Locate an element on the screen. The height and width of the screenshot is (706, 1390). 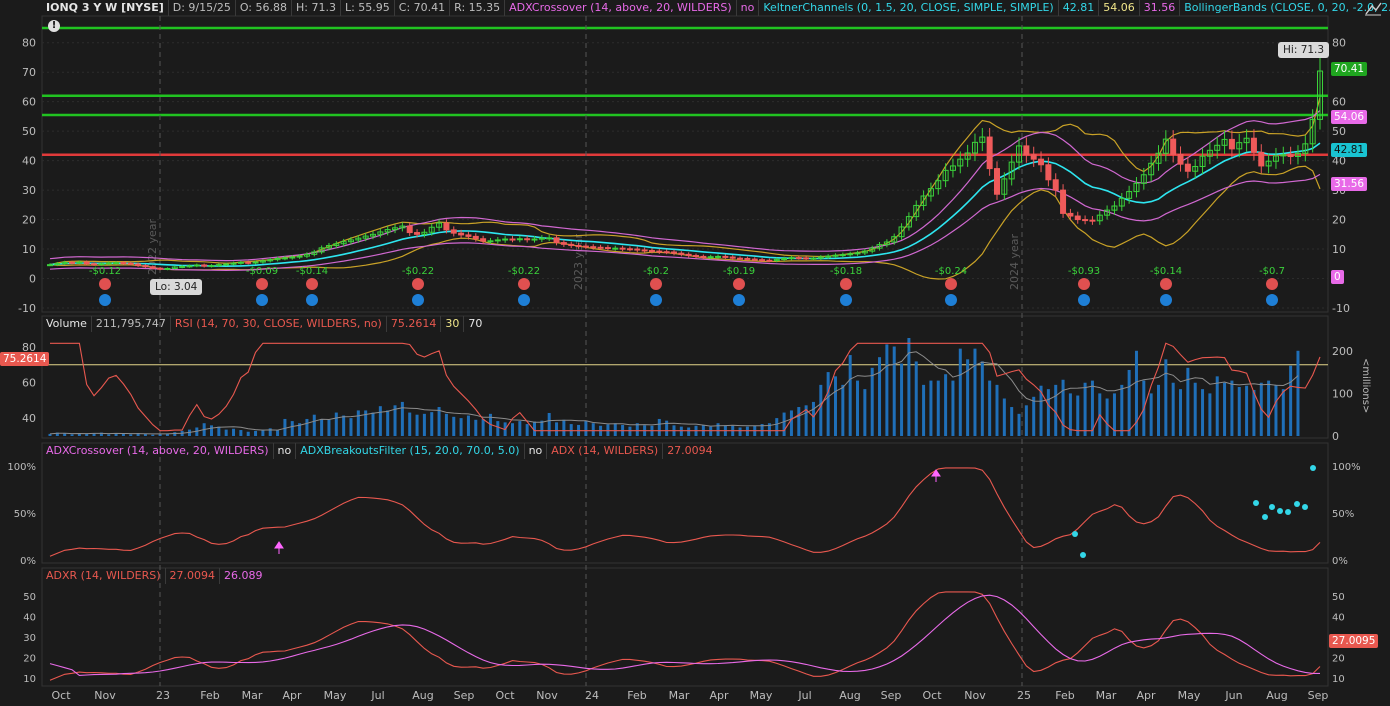
rsi-tick-label: 40 is located at coordinates (29, 418).